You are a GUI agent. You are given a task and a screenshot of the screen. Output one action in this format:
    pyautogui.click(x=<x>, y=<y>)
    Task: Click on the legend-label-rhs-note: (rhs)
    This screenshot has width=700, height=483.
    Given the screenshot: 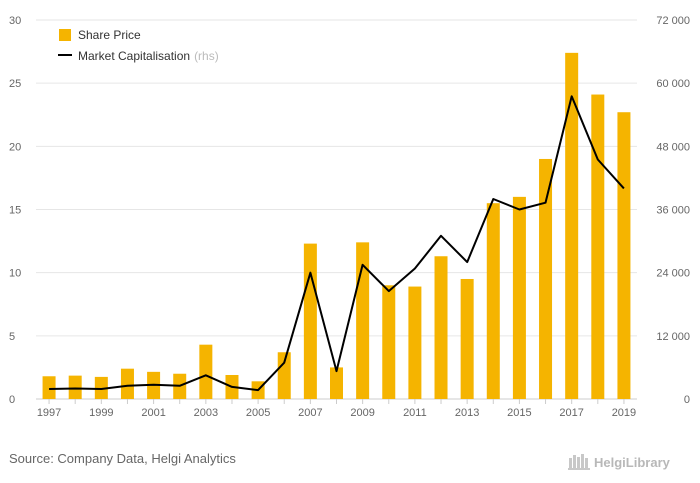 What is the action you would take?
    pyautogui.click(x=206, y=56)
    